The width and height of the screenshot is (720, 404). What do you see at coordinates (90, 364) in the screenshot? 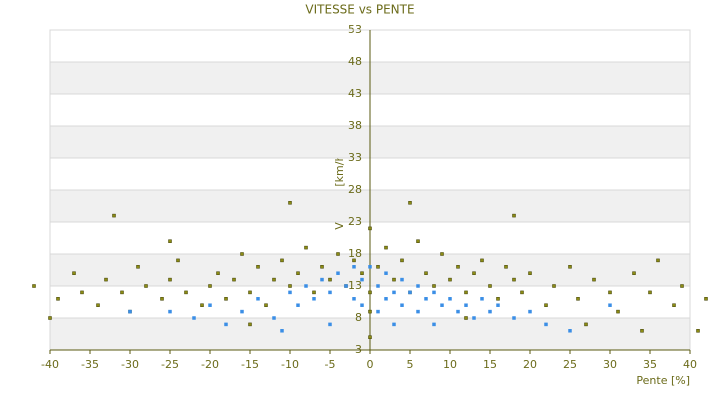
I see `x-tick-label: -35` at bounding box center [90, 364].